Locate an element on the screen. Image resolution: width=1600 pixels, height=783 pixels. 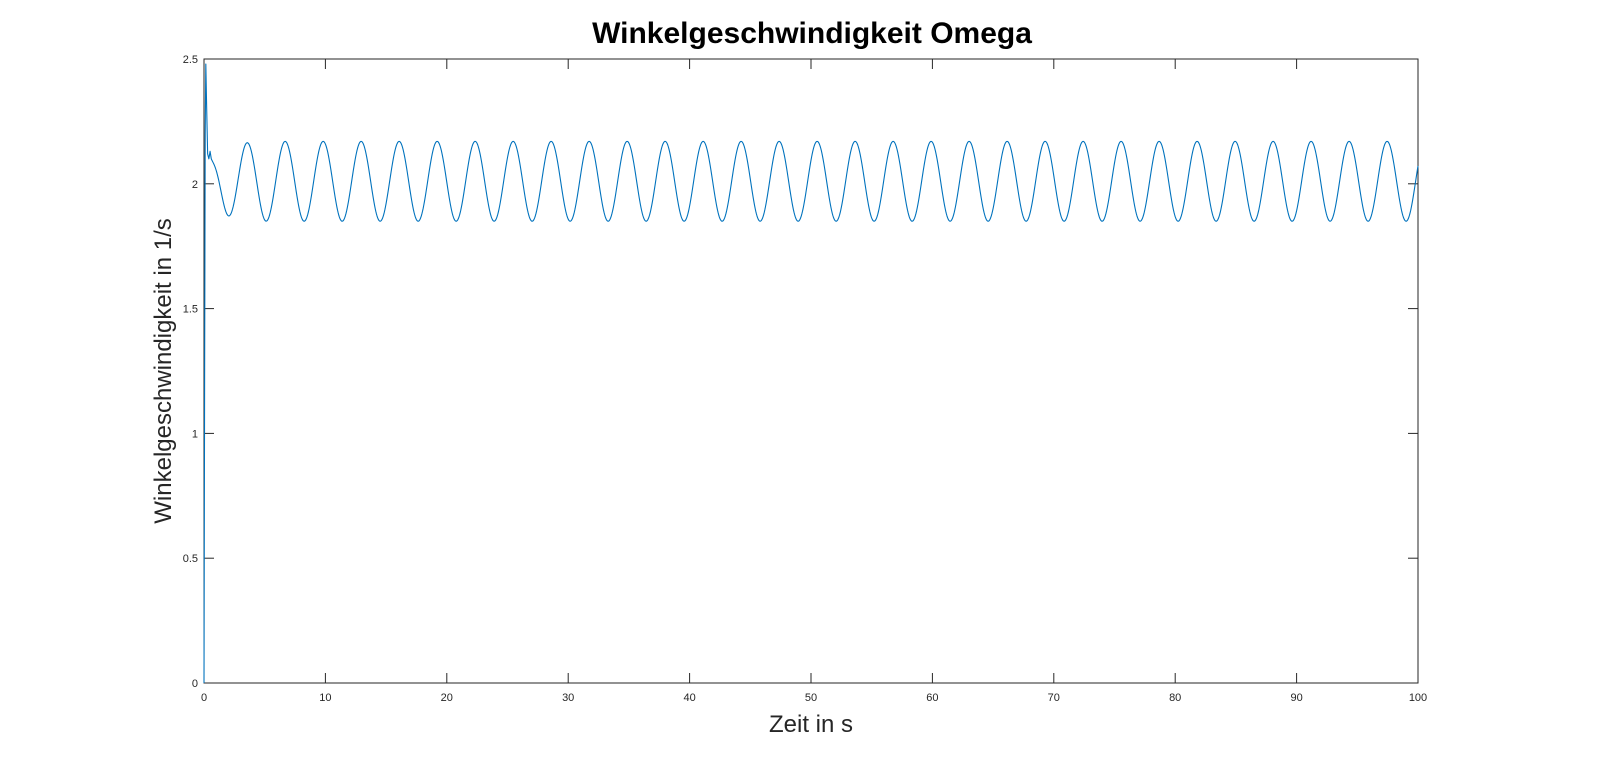
y-tick-label: 1 is located at coordinates (195, 434).